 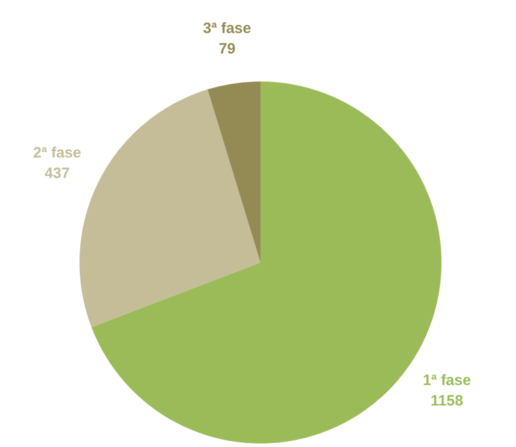 I want to click on data-label: 79, so click(x=227, y=49).